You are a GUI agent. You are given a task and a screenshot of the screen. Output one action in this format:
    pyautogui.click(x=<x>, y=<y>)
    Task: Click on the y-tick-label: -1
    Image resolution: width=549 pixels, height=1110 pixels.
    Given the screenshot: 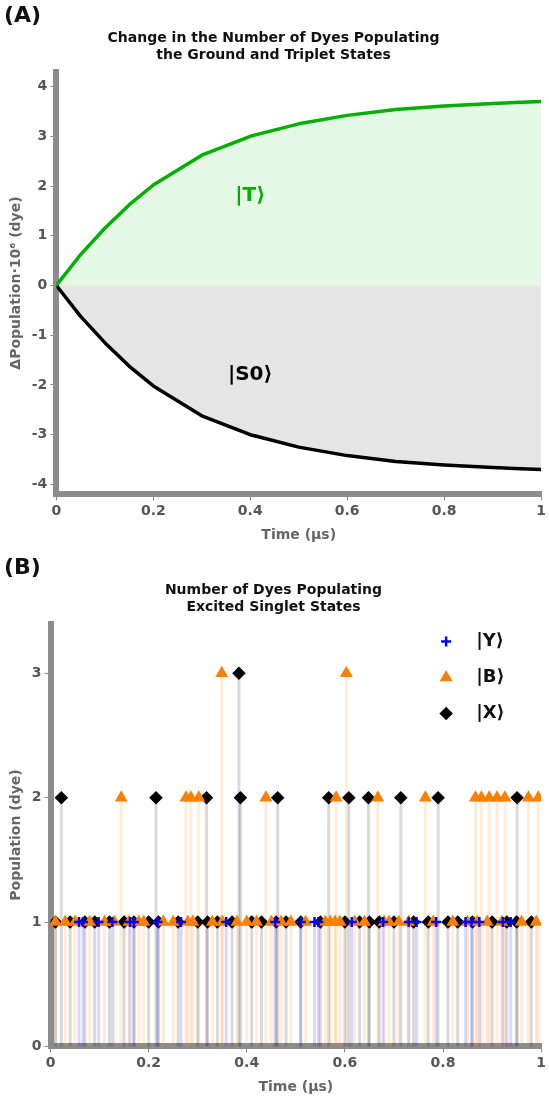 What is the action you would take?
    pyautogui.click(x=39, y=333)
    